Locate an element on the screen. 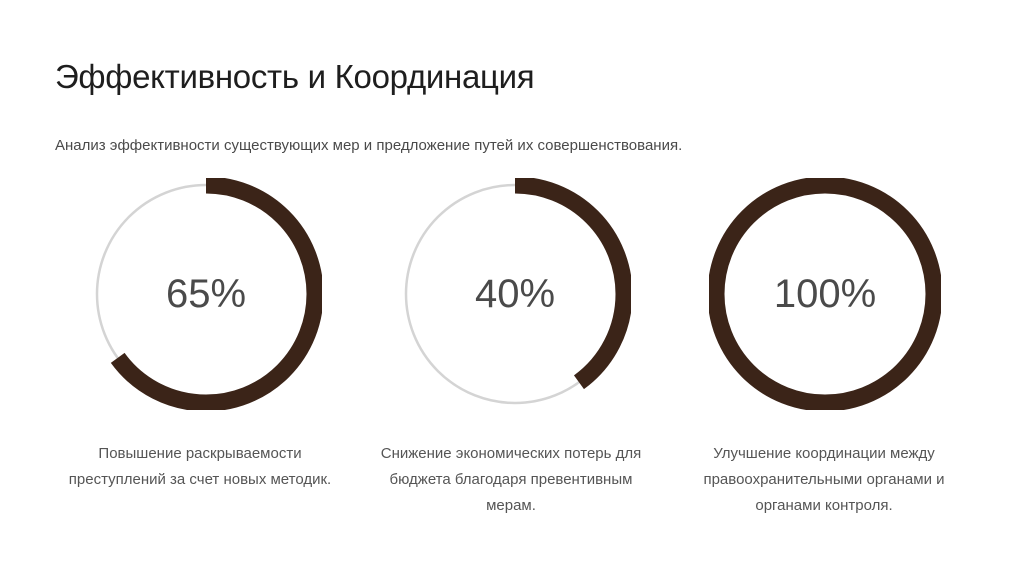  caption-line: бюджета благодаря превентивным is located at coordinates (511, 479).